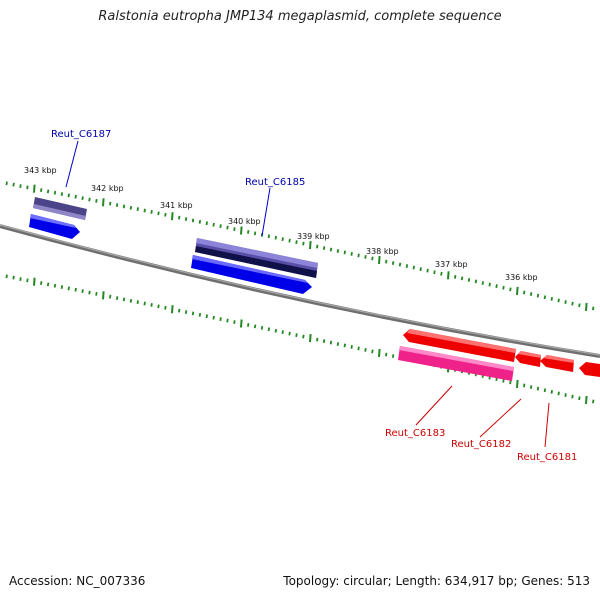  What do you see at coordinates (499, 355) in the screenshot?
I see `reverse-features` at bounding box center [499, 355].